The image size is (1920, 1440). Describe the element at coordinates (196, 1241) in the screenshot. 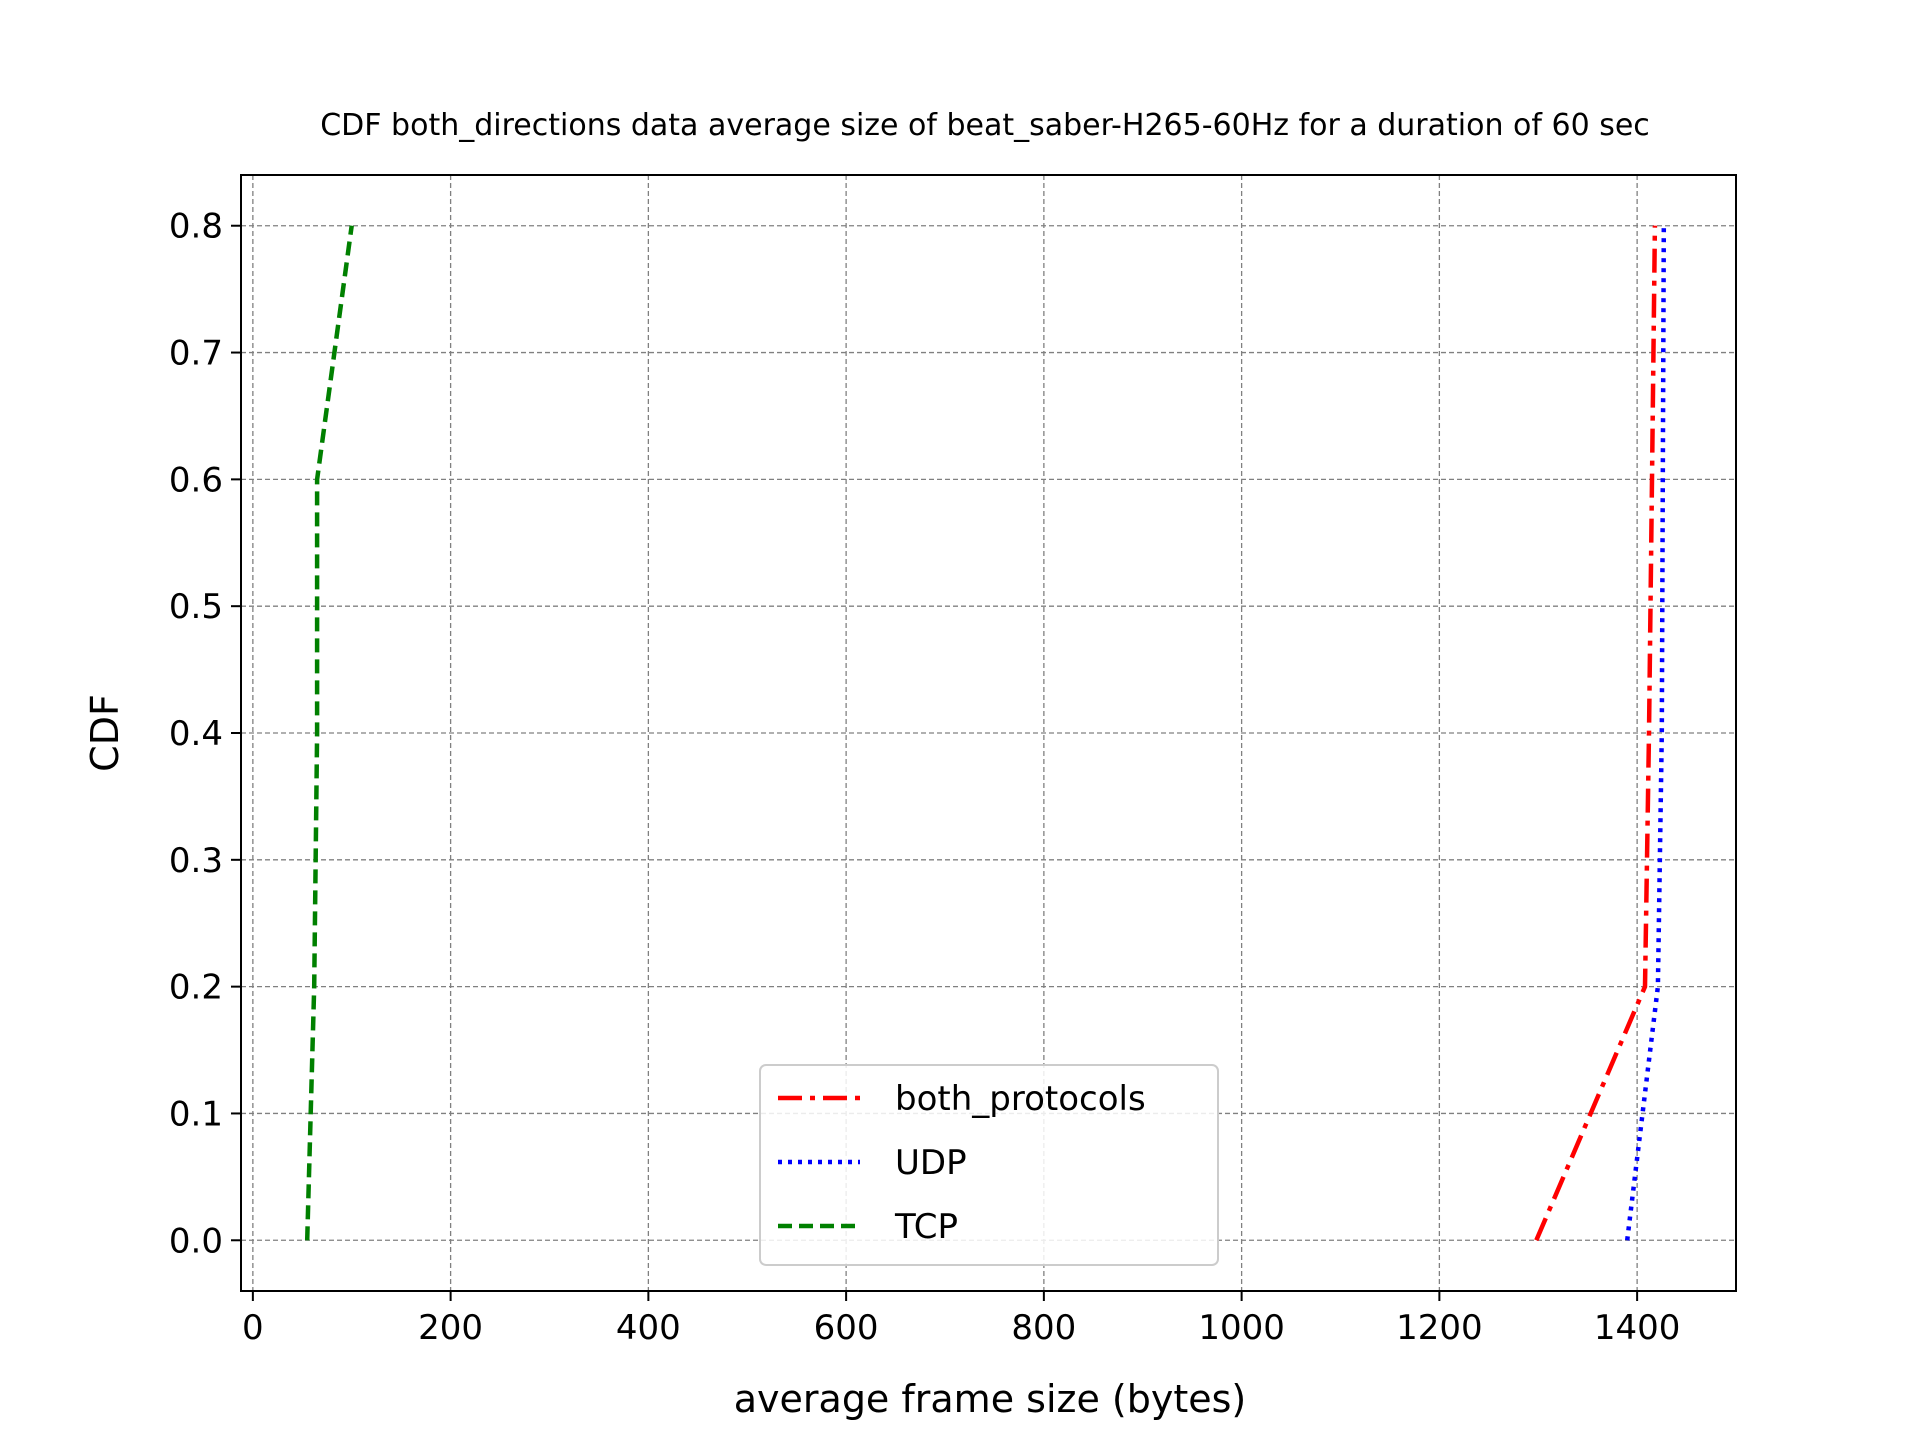

I see `y-tick-label: 0.0` at that location.